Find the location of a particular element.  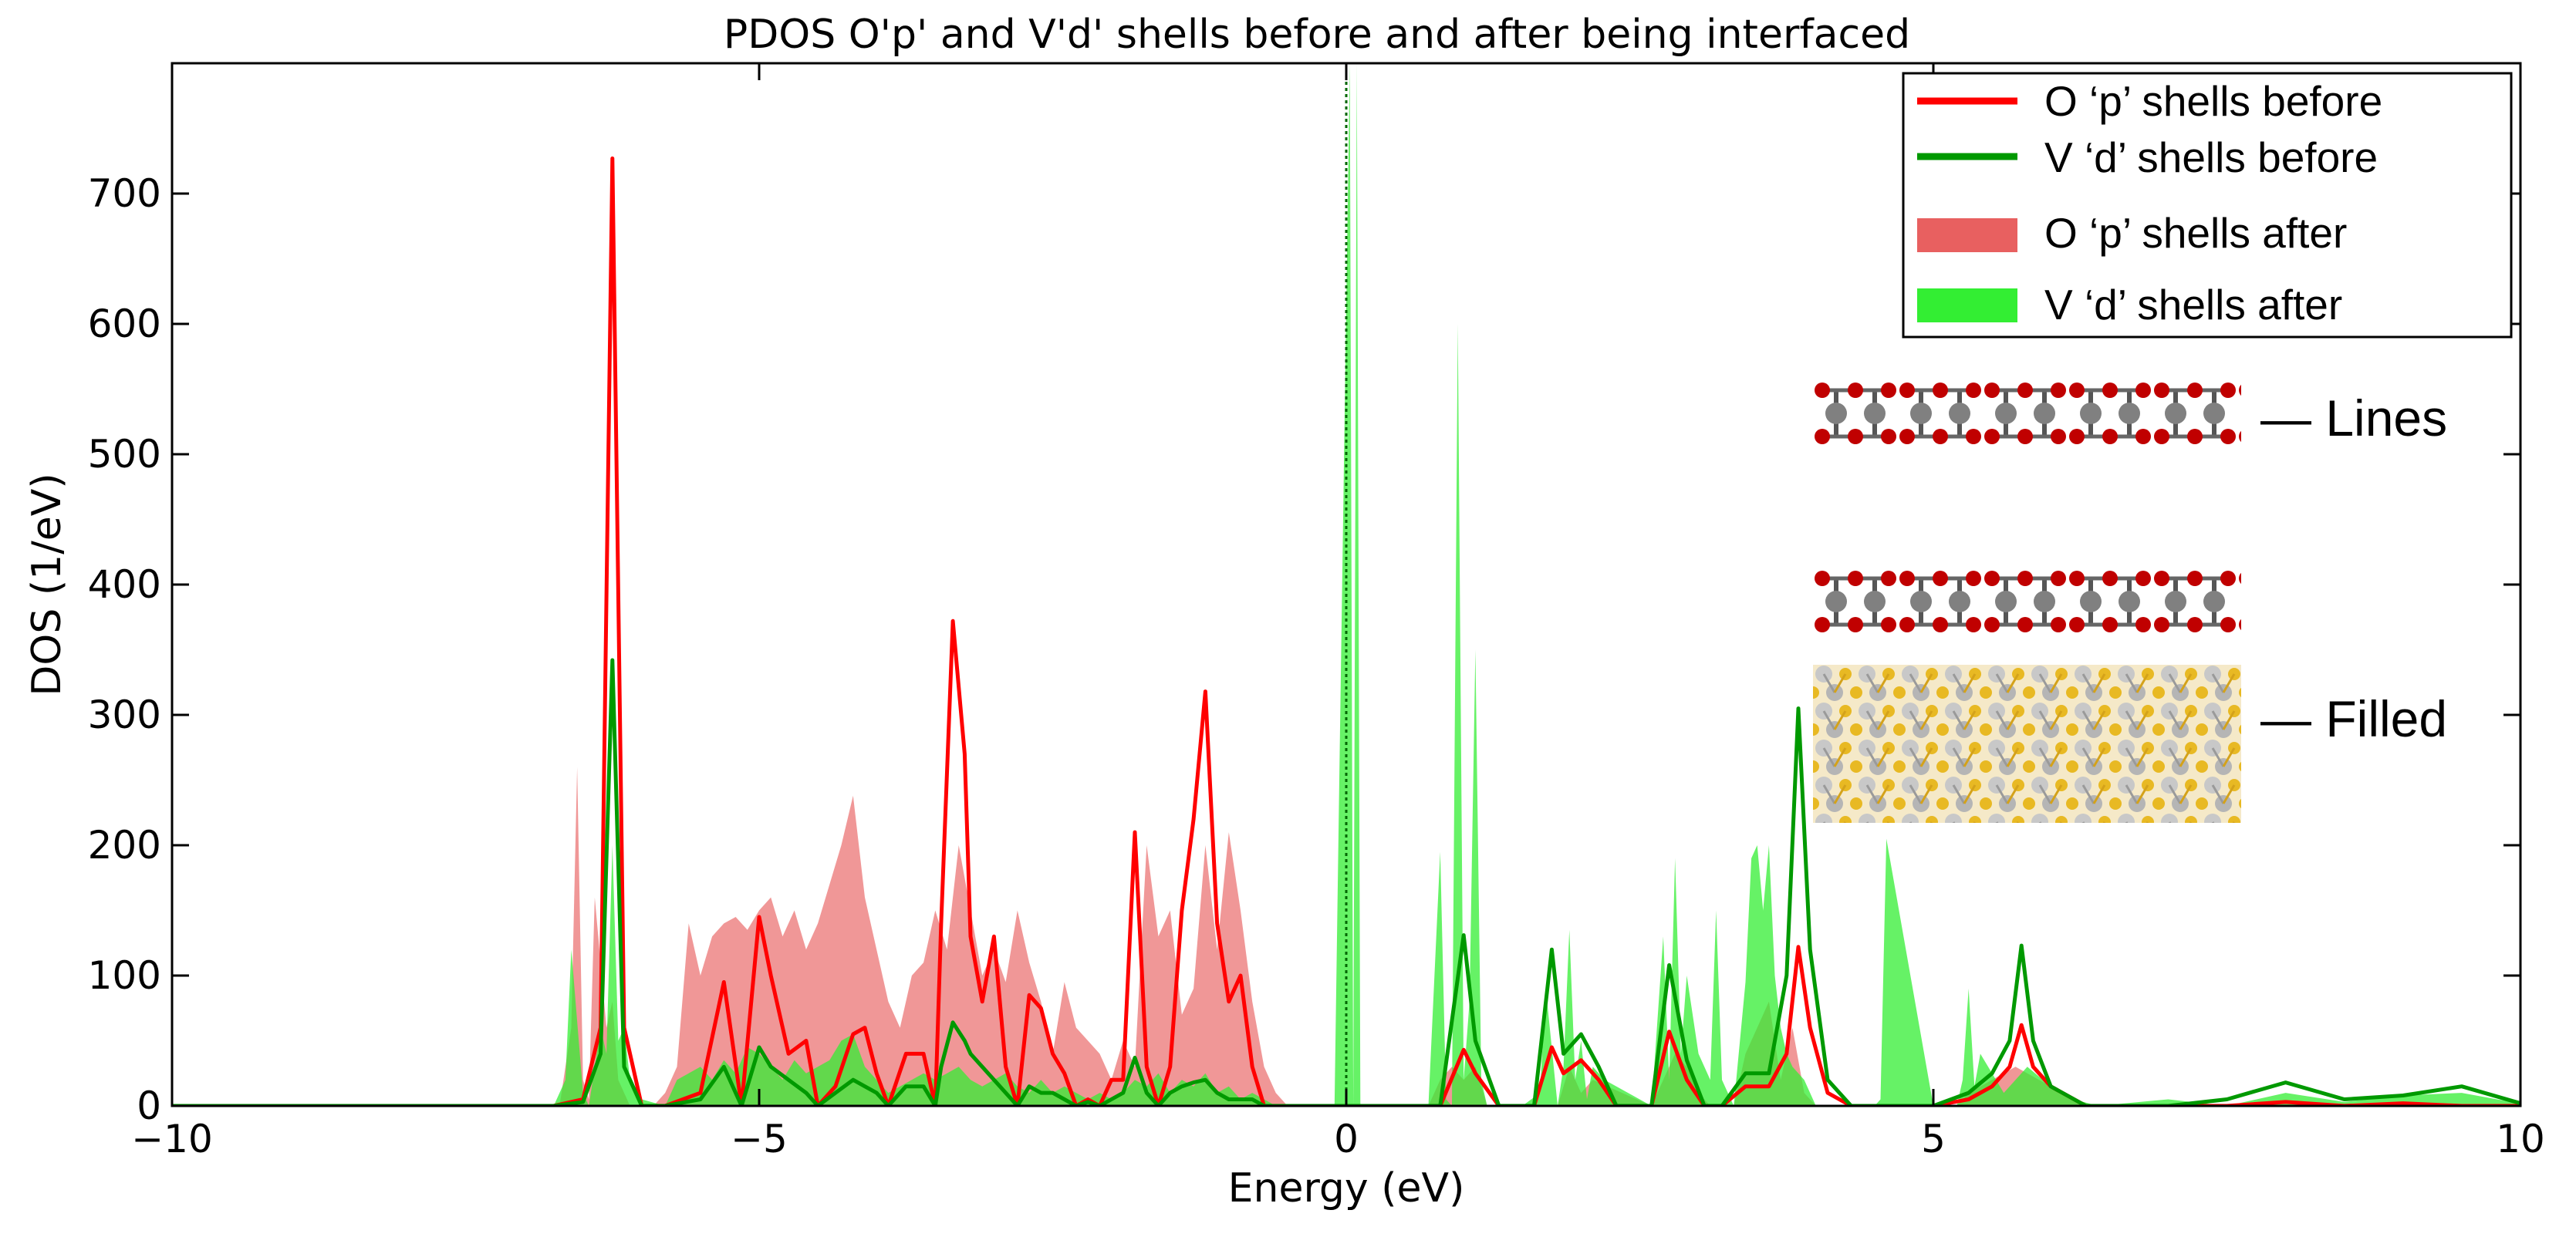

lattice-lines-structure is located at coordinates (2027, 414).